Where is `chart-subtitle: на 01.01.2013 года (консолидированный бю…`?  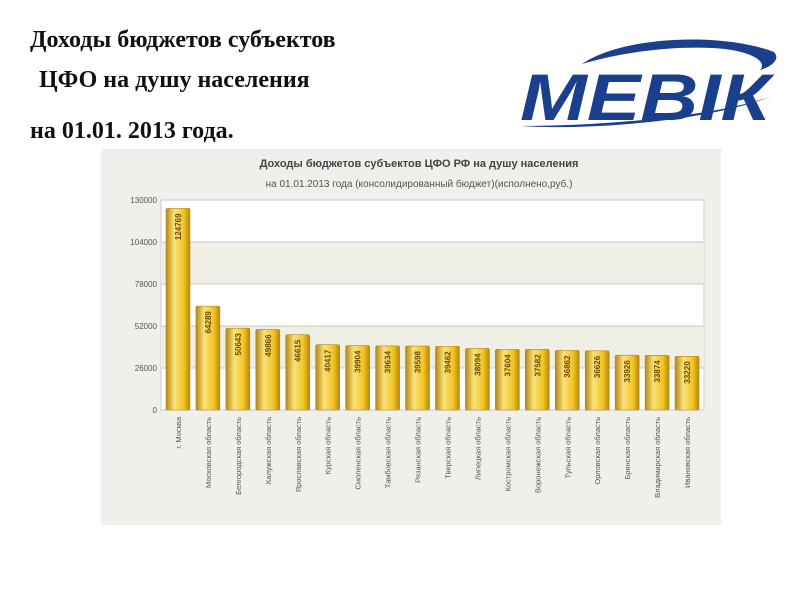
chart-subtitle: на 01.01.2013 года (консолидированный бю… is located at coordinates (419, 184).